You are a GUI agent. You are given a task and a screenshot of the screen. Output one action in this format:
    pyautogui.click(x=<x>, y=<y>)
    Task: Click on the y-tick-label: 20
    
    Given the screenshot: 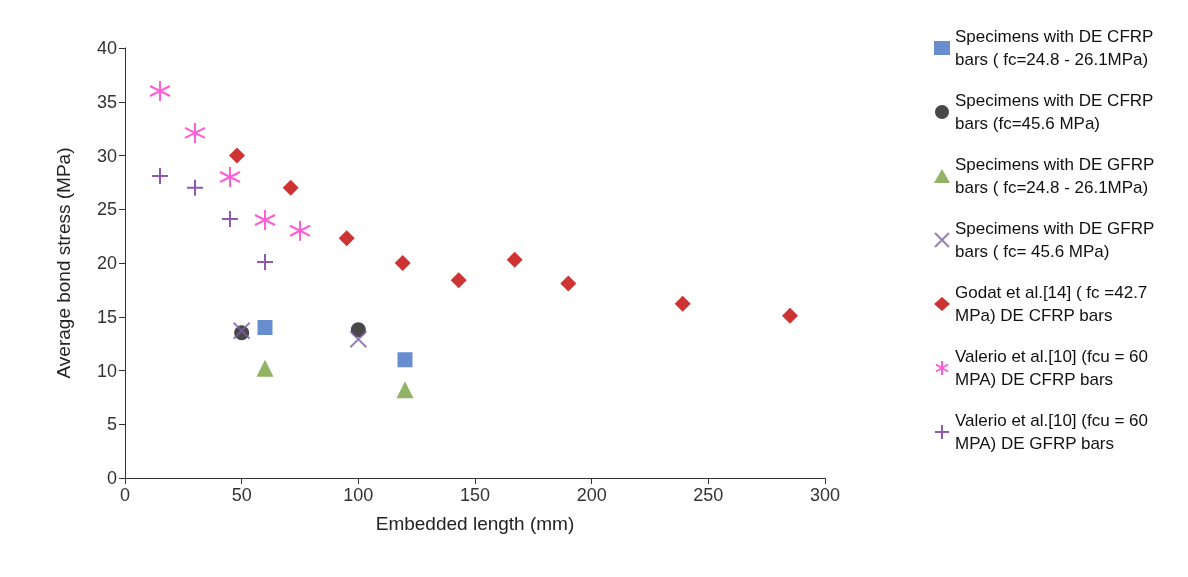 What is the action you would take?
    pyautogui.click(x=106, y=263)
    